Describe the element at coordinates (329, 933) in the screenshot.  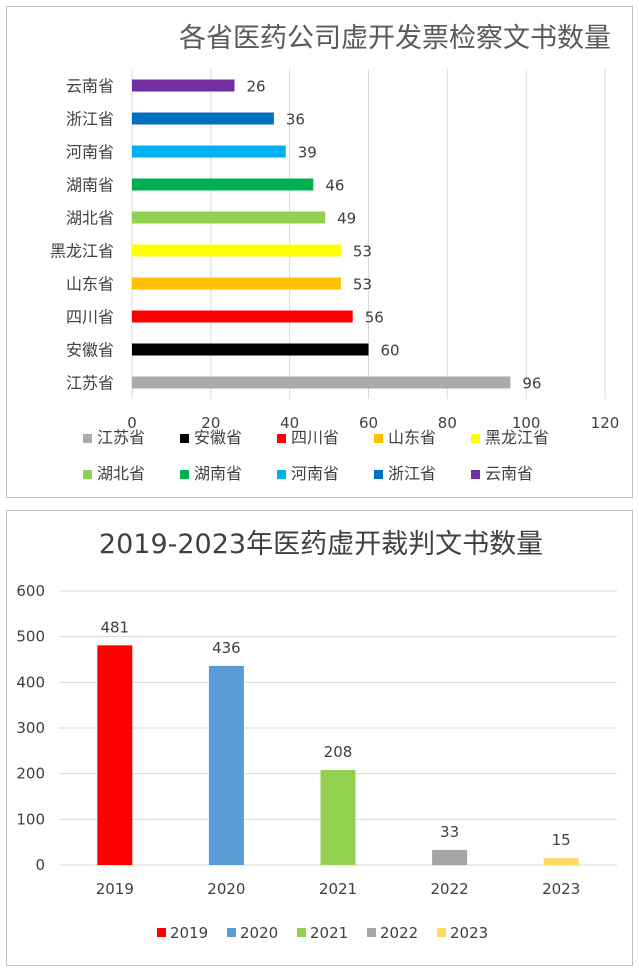
I see `legend-label: 2021` at that location.